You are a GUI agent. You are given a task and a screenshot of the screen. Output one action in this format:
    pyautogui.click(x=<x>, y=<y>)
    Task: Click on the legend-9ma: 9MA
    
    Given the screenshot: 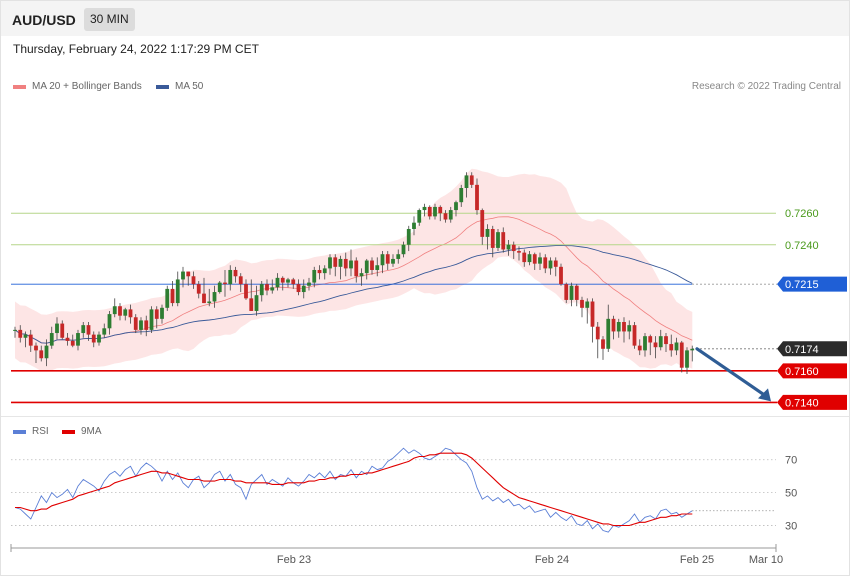 What is the action you would take?
    pyautogui.click(x=82, y=431)
    